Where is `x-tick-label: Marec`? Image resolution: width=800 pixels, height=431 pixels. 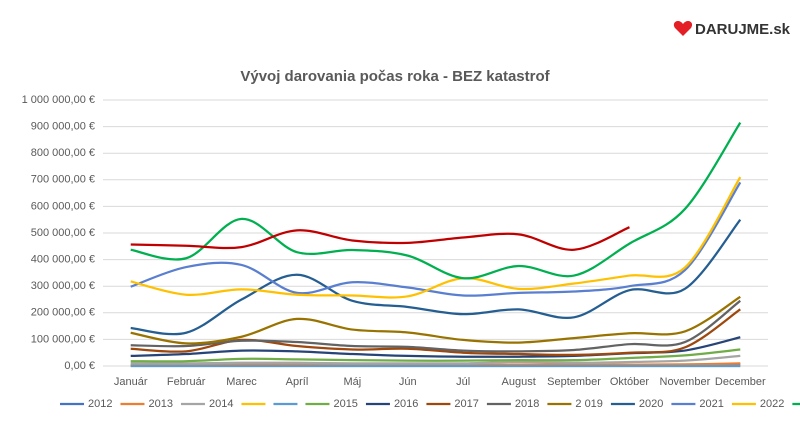
x-tick-label: Marec is located at coordinates (241, 382).